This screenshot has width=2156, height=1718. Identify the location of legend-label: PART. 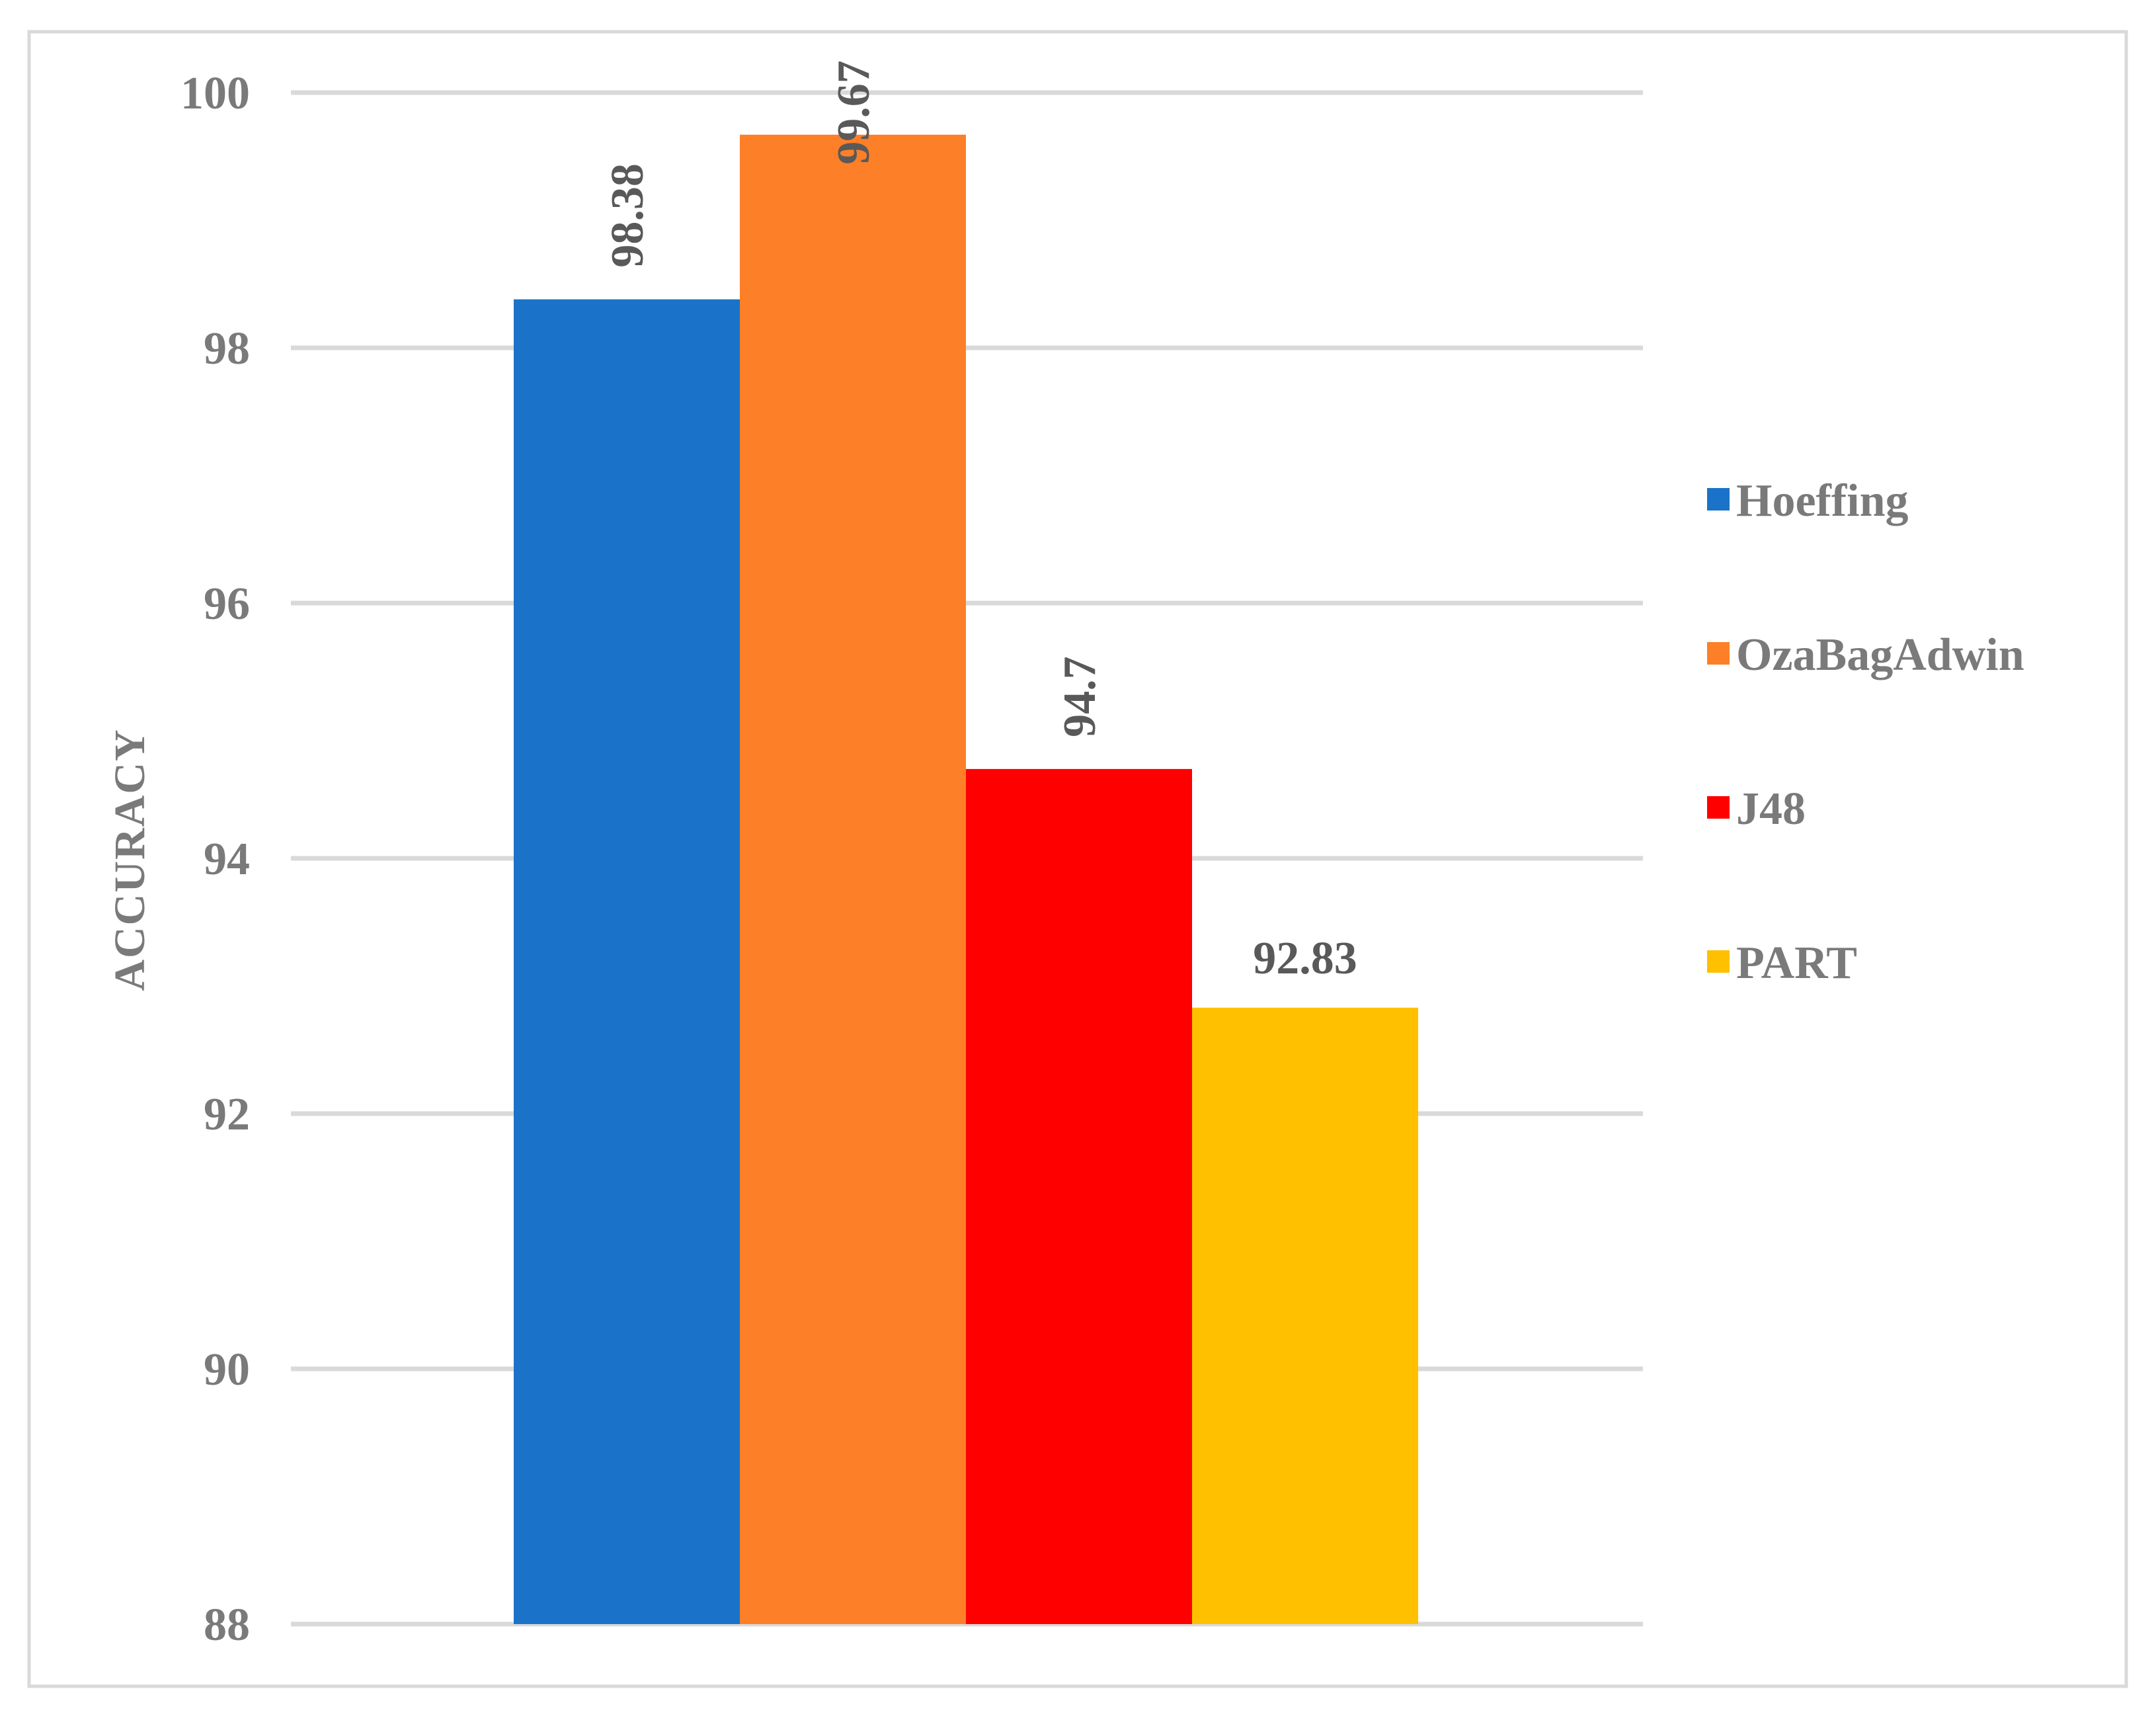
(1796, 963).